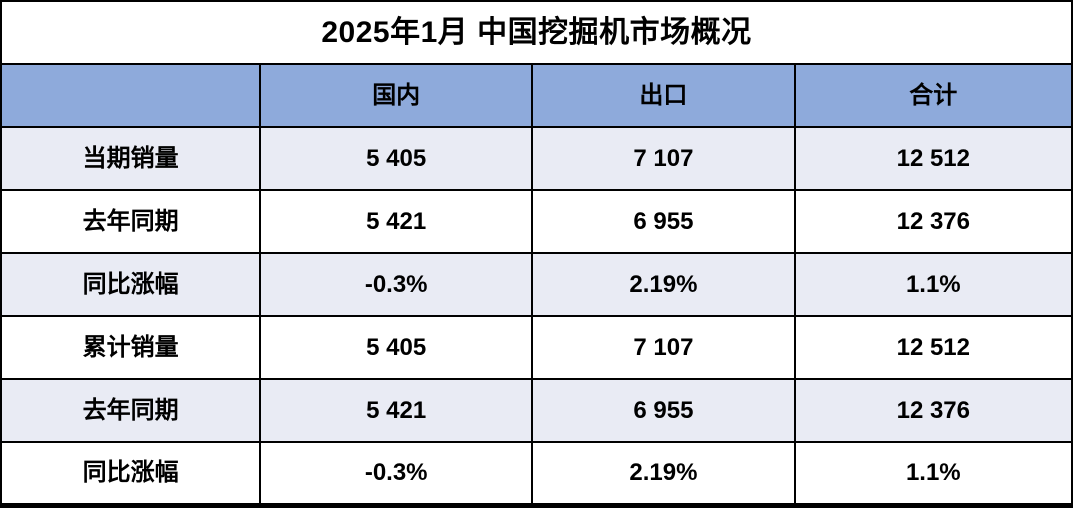 This screenshot has width=1080, height=513. What do you see at coordinates (131, 96) in the screenshot?
I see `col-header-blank` at bounding box center [131, 96].